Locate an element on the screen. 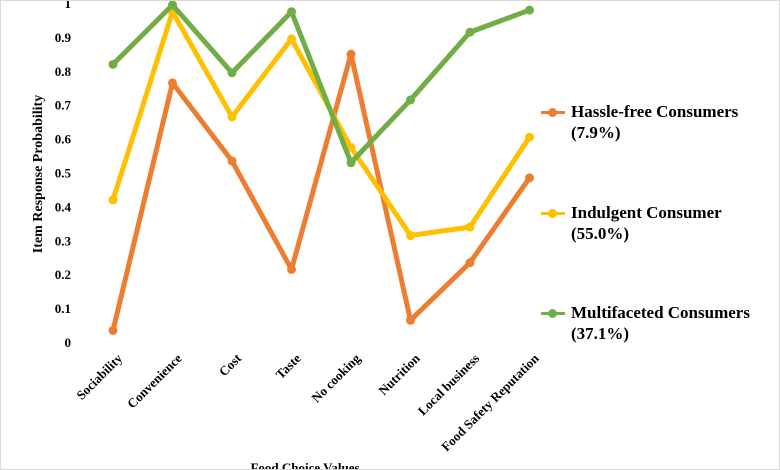 The height and width of the screenshot is (470, 780). y-tick-label: 0.6 is located at coordinates (63, 139).